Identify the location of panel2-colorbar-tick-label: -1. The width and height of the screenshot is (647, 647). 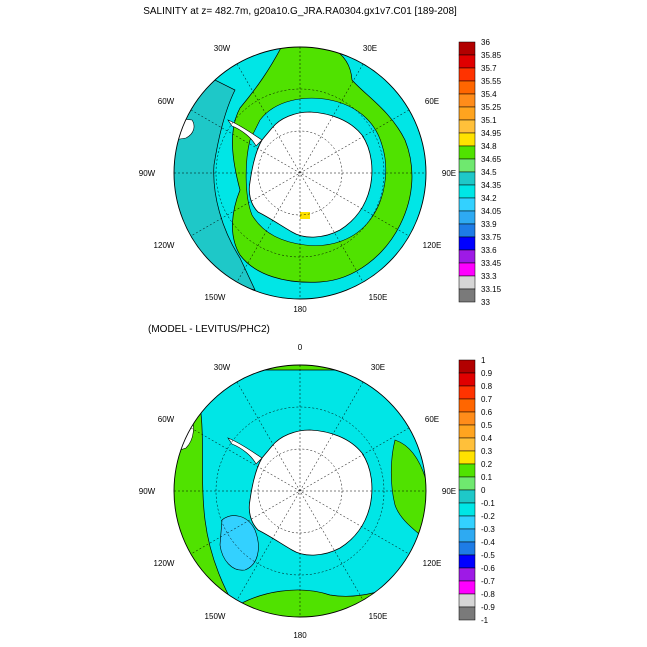
(485, 620).